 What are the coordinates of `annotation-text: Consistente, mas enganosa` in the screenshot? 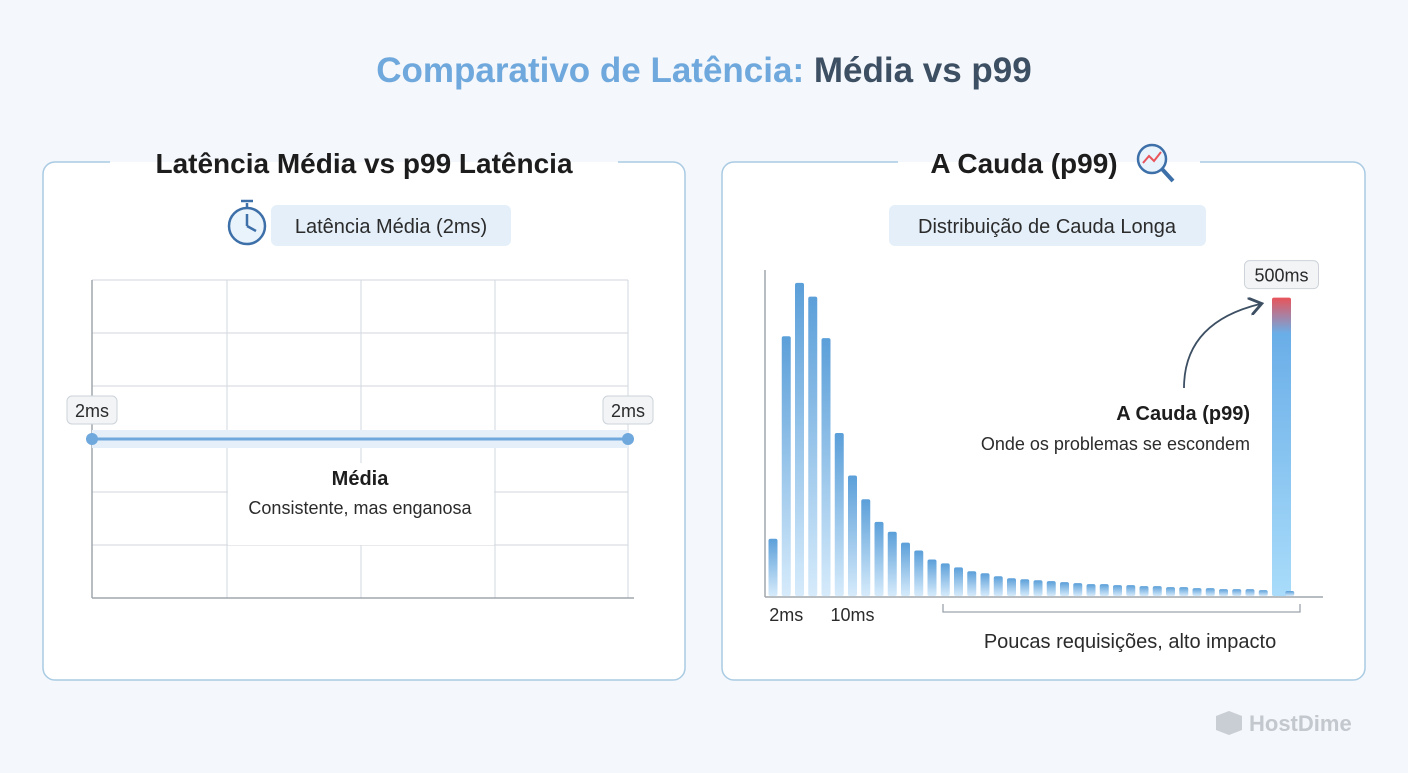 It's located at (360, 508).